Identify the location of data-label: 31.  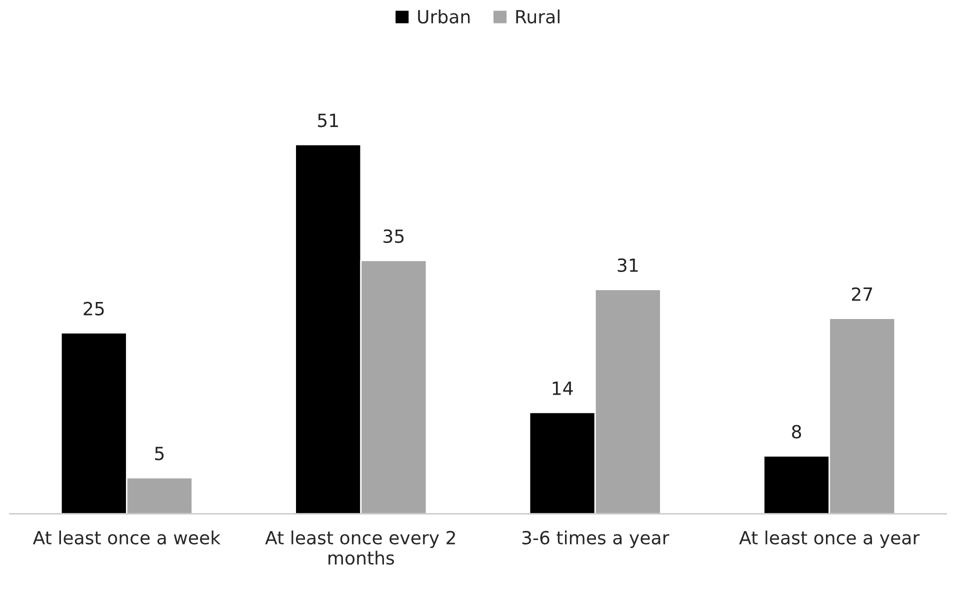
(628, 265).